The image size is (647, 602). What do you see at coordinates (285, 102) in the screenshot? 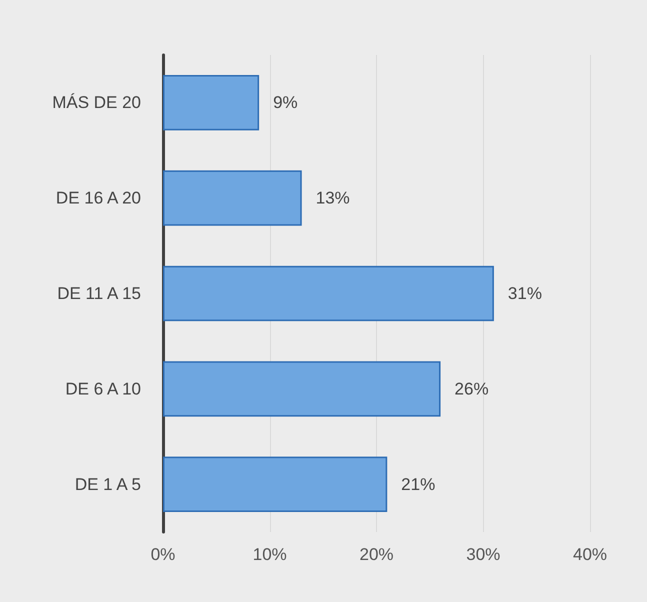
I see `data-label: 9%` at bounding box center [285, 102].